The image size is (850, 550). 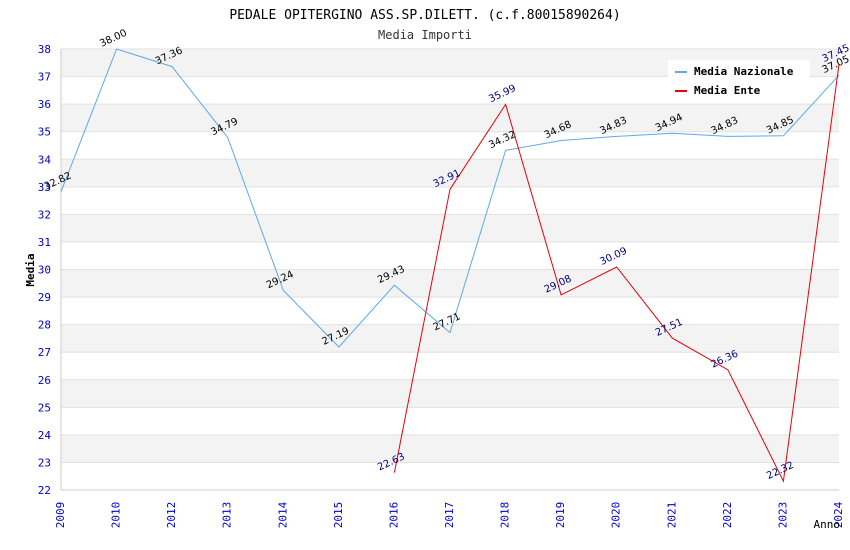 What do you see at coordinates (560, 515) in the screenshot?
I see `x-tick-label: 2019` at bounding box center [560, 515].